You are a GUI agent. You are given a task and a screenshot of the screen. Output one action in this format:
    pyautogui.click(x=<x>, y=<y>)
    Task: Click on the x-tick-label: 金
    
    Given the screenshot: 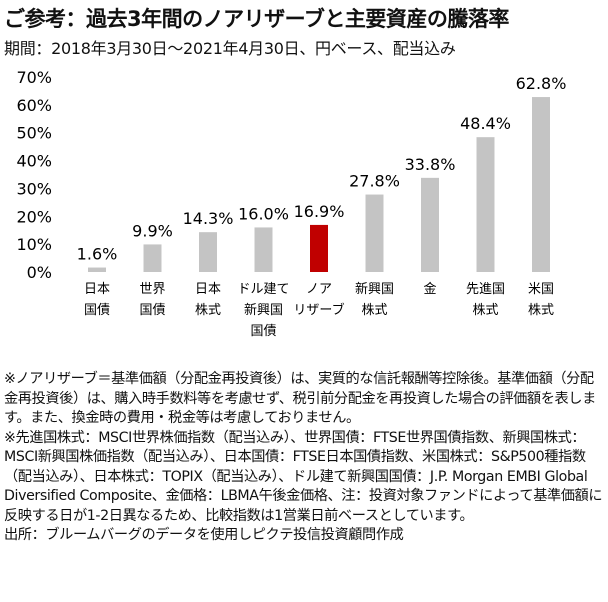 What is the action you would take?
    pyautogui.click(x=429, y=289)
    